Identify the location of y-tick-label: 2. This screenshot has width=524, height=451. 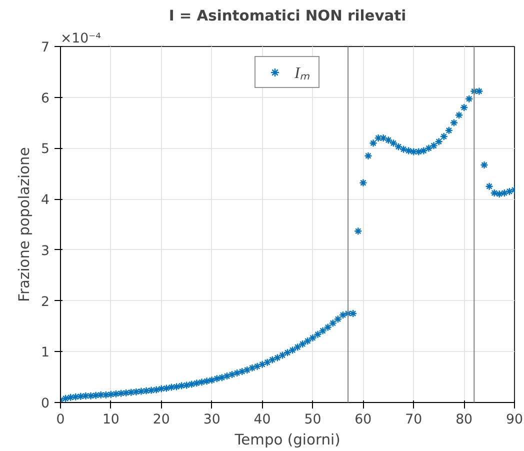
(45, 302).